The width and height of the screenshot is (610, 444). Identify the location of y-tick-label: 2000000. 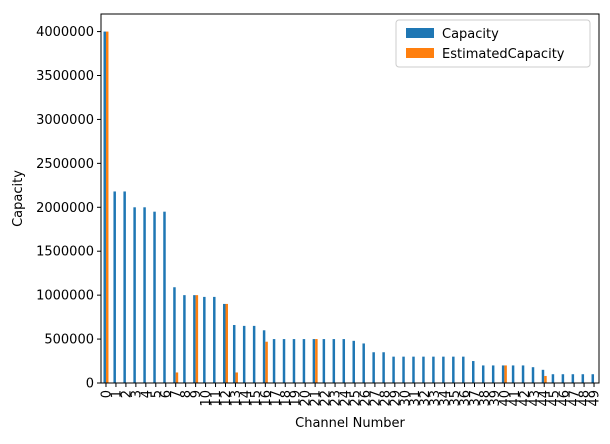
(65, 208).